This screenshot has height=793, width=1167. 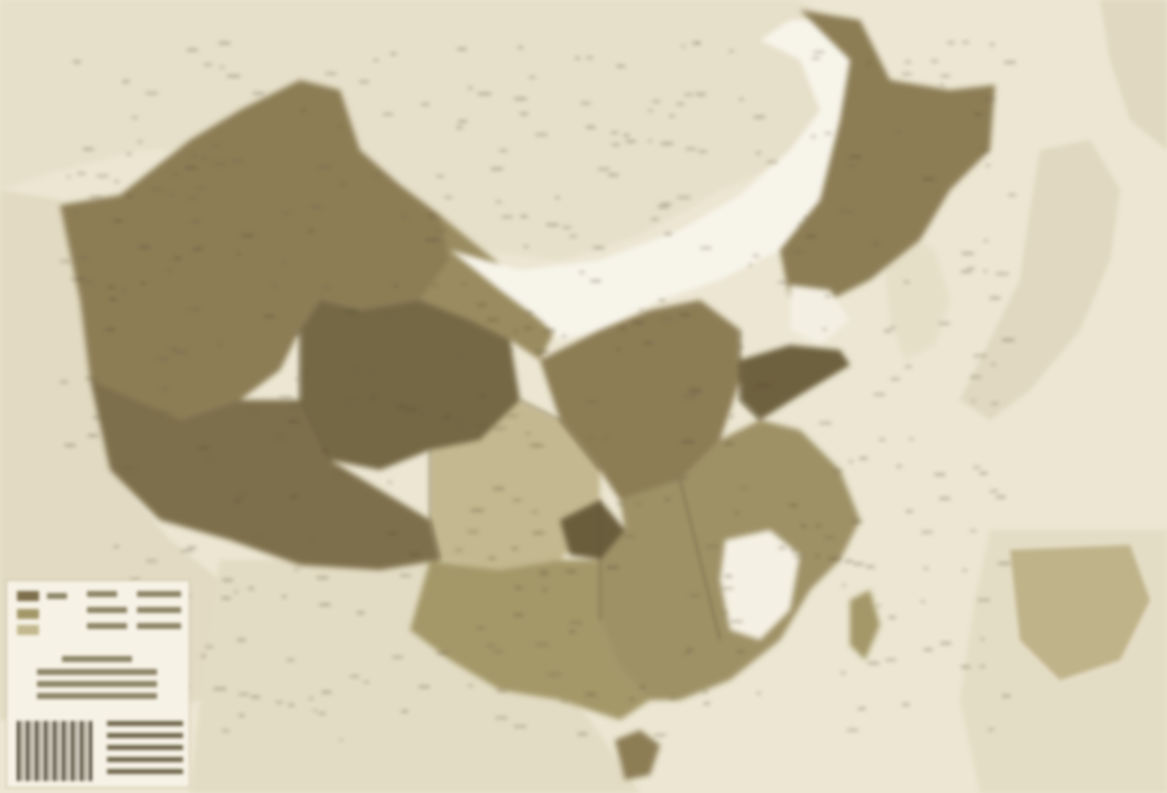 I want to click on central-north-region, so click(x=410, y=385).